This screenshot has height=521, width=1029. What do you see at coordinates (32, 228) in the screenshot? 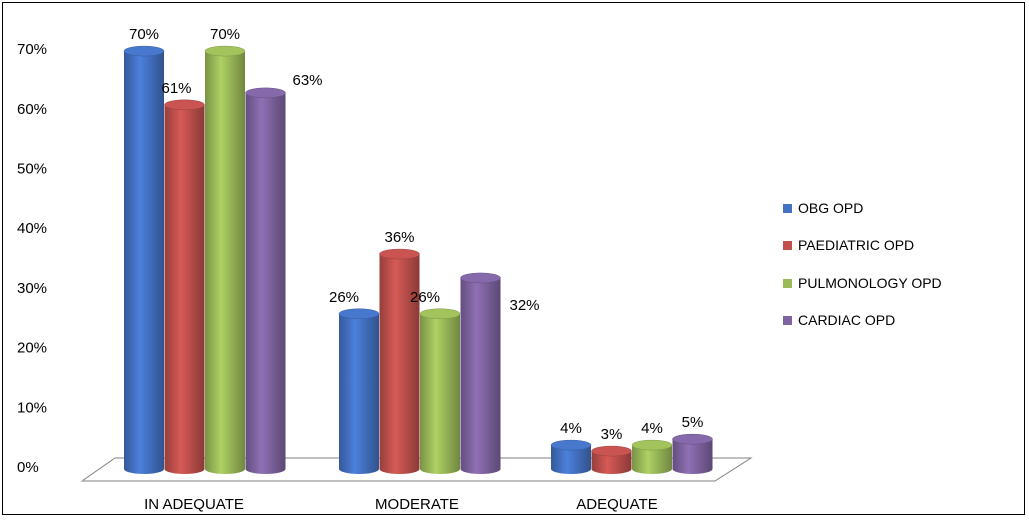
I see `y-tick-label: 40%` at bounding box center [32, 228].